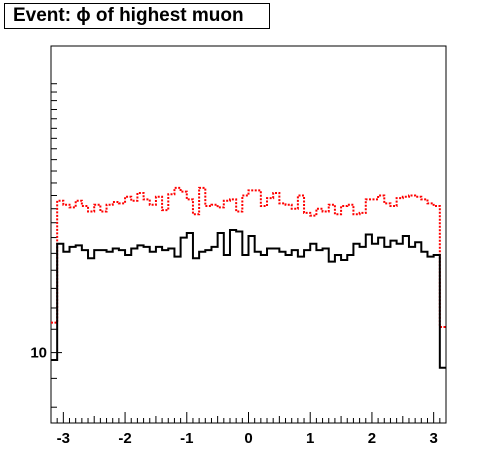 The width and height of the screenshot is (496, 472). Describe the element at coordinates (248, 417) in the screenshot. I see `x-axis-ticks` at that location.